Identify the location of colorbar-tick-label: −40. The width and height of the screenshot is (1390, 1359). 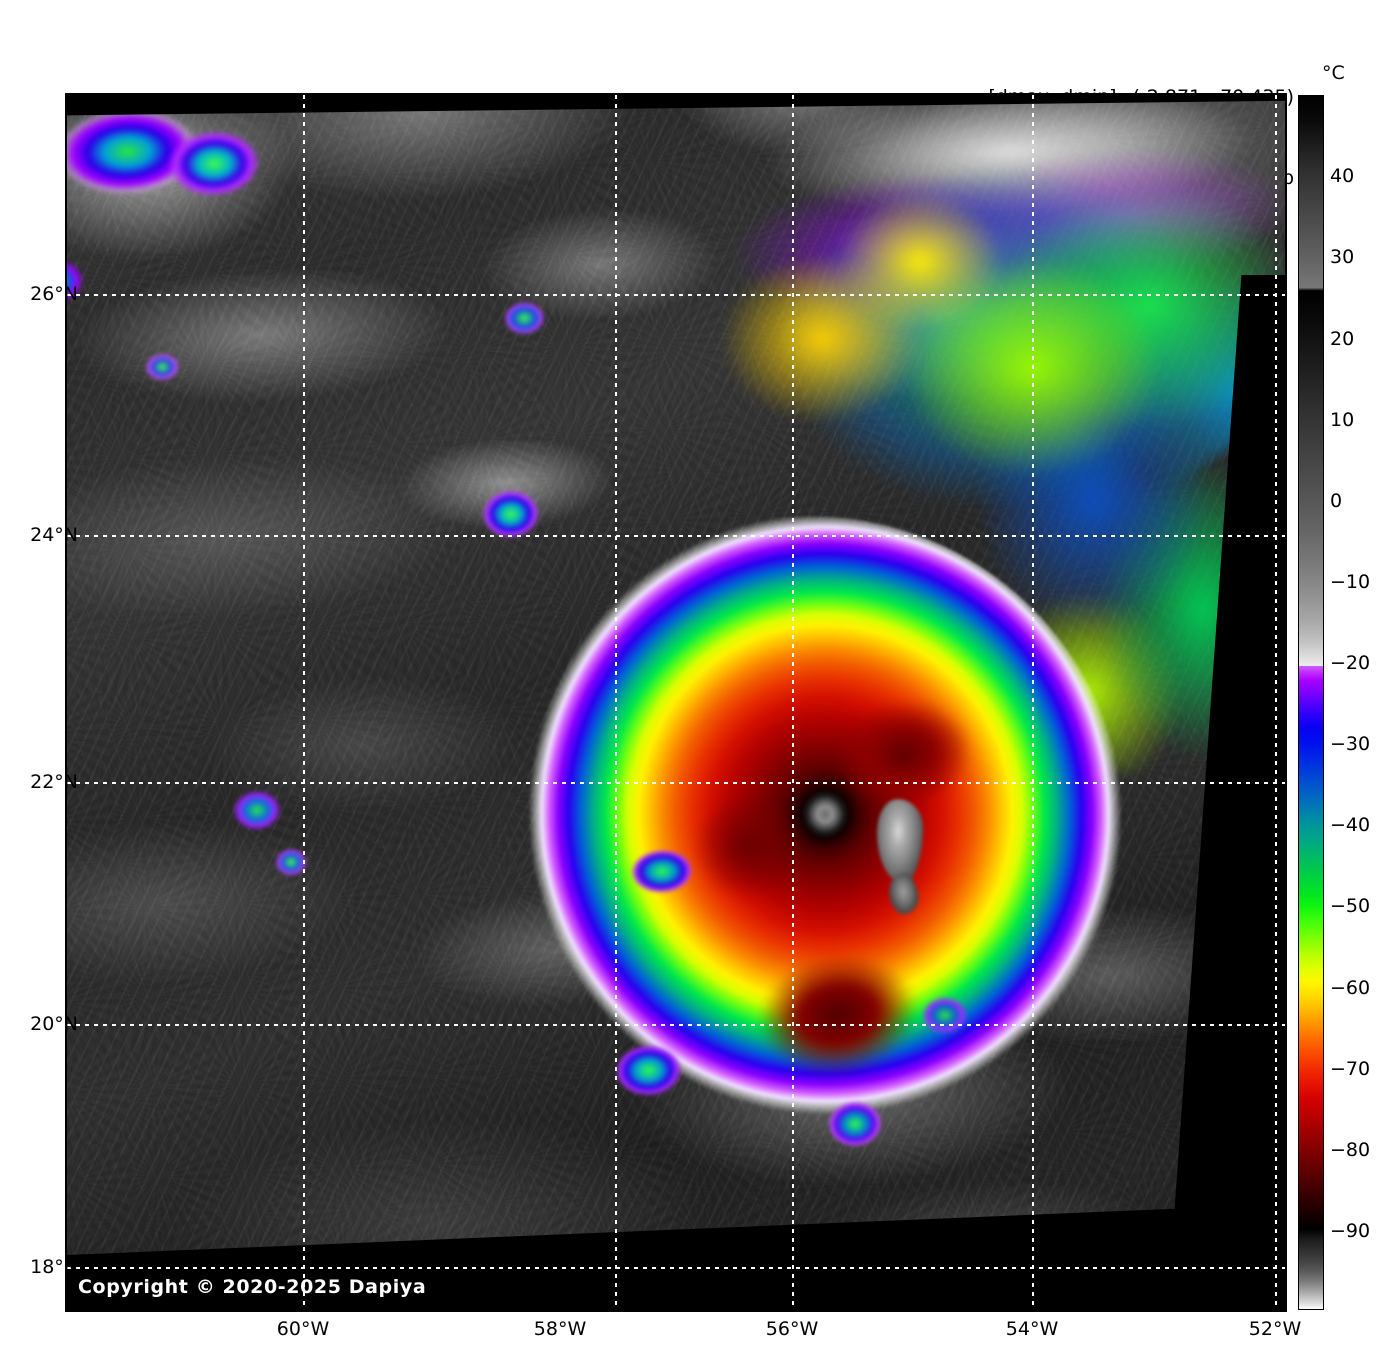
(1350, 825).